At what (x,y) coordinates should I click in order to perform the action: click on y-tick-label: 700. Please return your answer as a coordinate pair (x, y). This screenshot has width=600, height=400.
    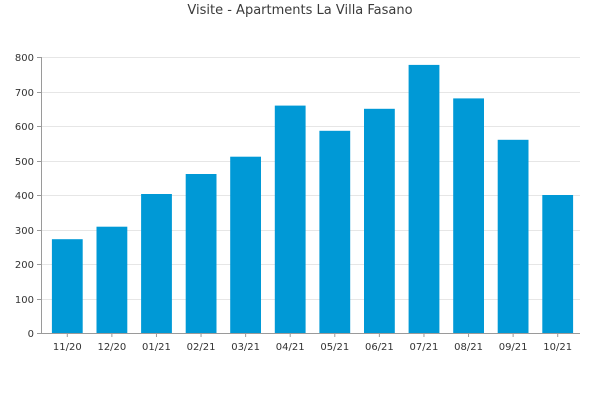
    Looking at the image, I should click on (24, 93).